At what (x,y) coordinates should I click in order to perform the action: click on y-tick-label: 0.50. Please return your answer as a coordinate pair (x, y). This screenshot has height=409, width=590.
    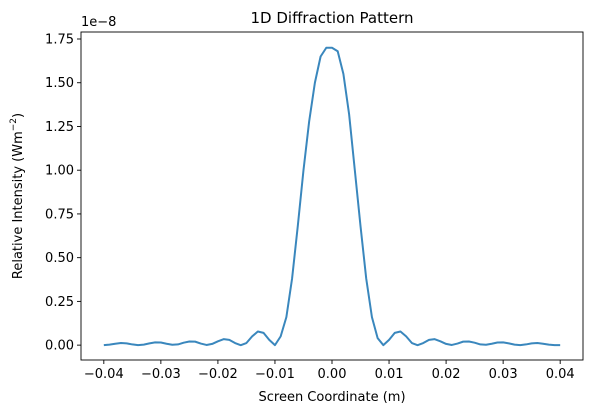
    Looking at the image, I should click on (59, 258).